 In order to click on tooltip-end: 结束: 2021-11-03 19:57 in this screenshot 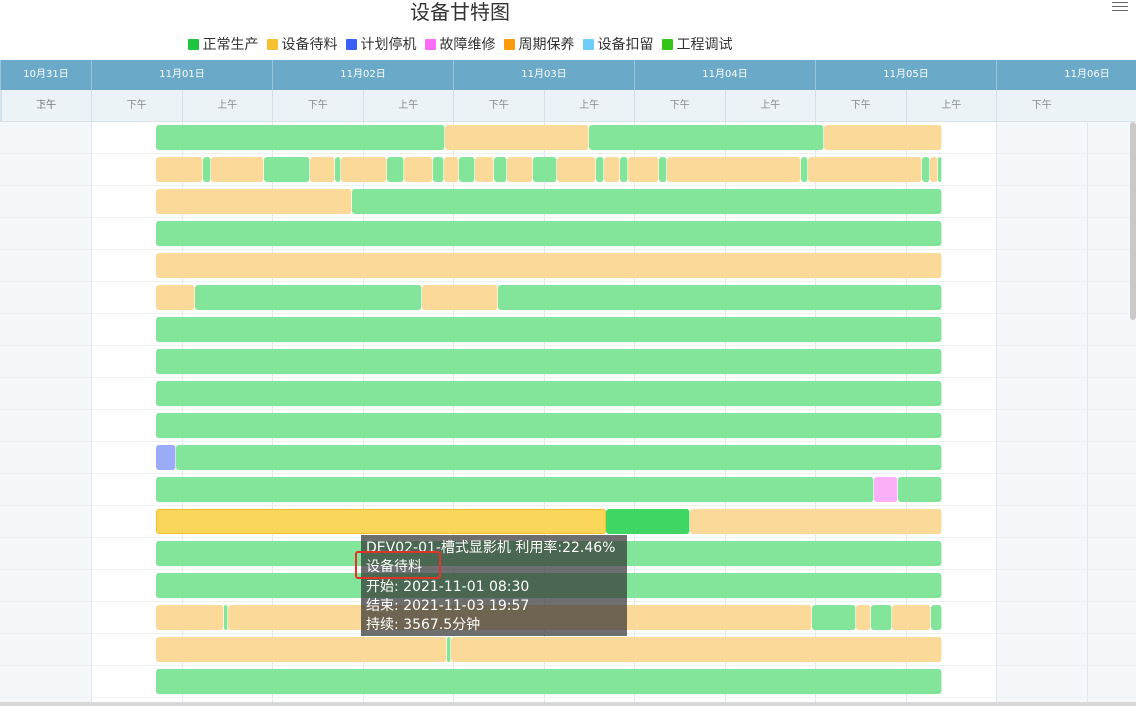, I will do `click(448, 605)`.